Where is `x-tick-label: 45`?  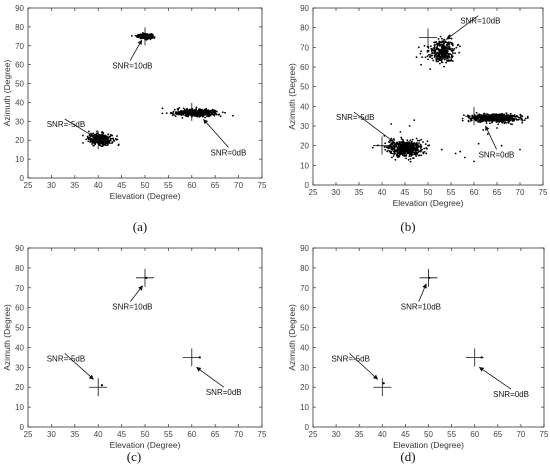
x-tick-label: 45 is located at coordinates (121, 434).